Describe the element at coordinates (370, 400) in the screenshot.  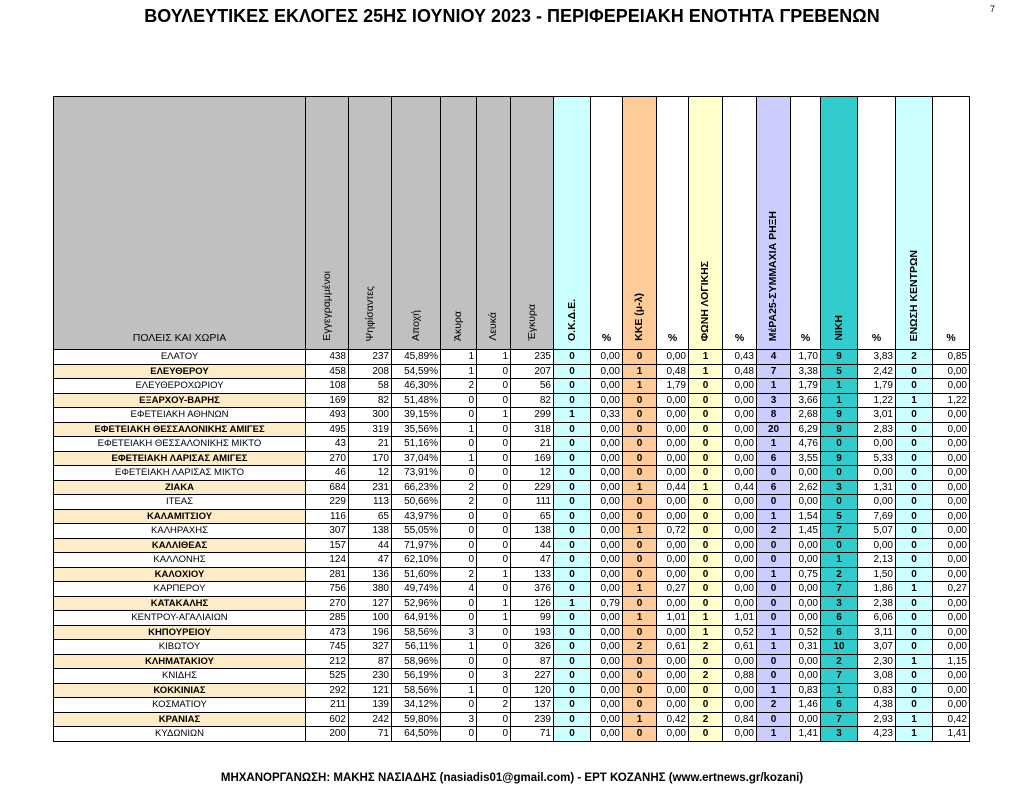
I see `table-cell: 82` at that location.